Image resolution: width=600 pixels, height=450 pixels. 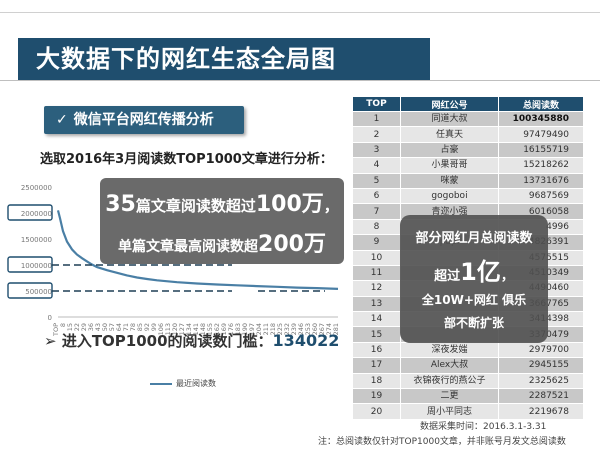 I want to click on cell-account: 周小平同志, so click(x=449, y=411).